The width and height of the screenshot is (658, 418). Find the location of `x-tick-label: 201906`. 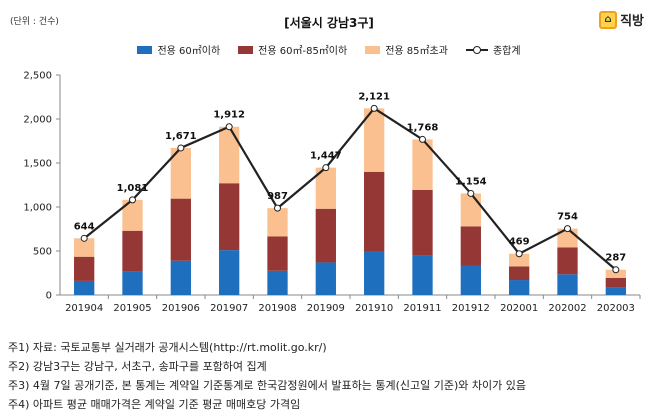

x-tick-label: 201906 is located at coordinates (181, 308).